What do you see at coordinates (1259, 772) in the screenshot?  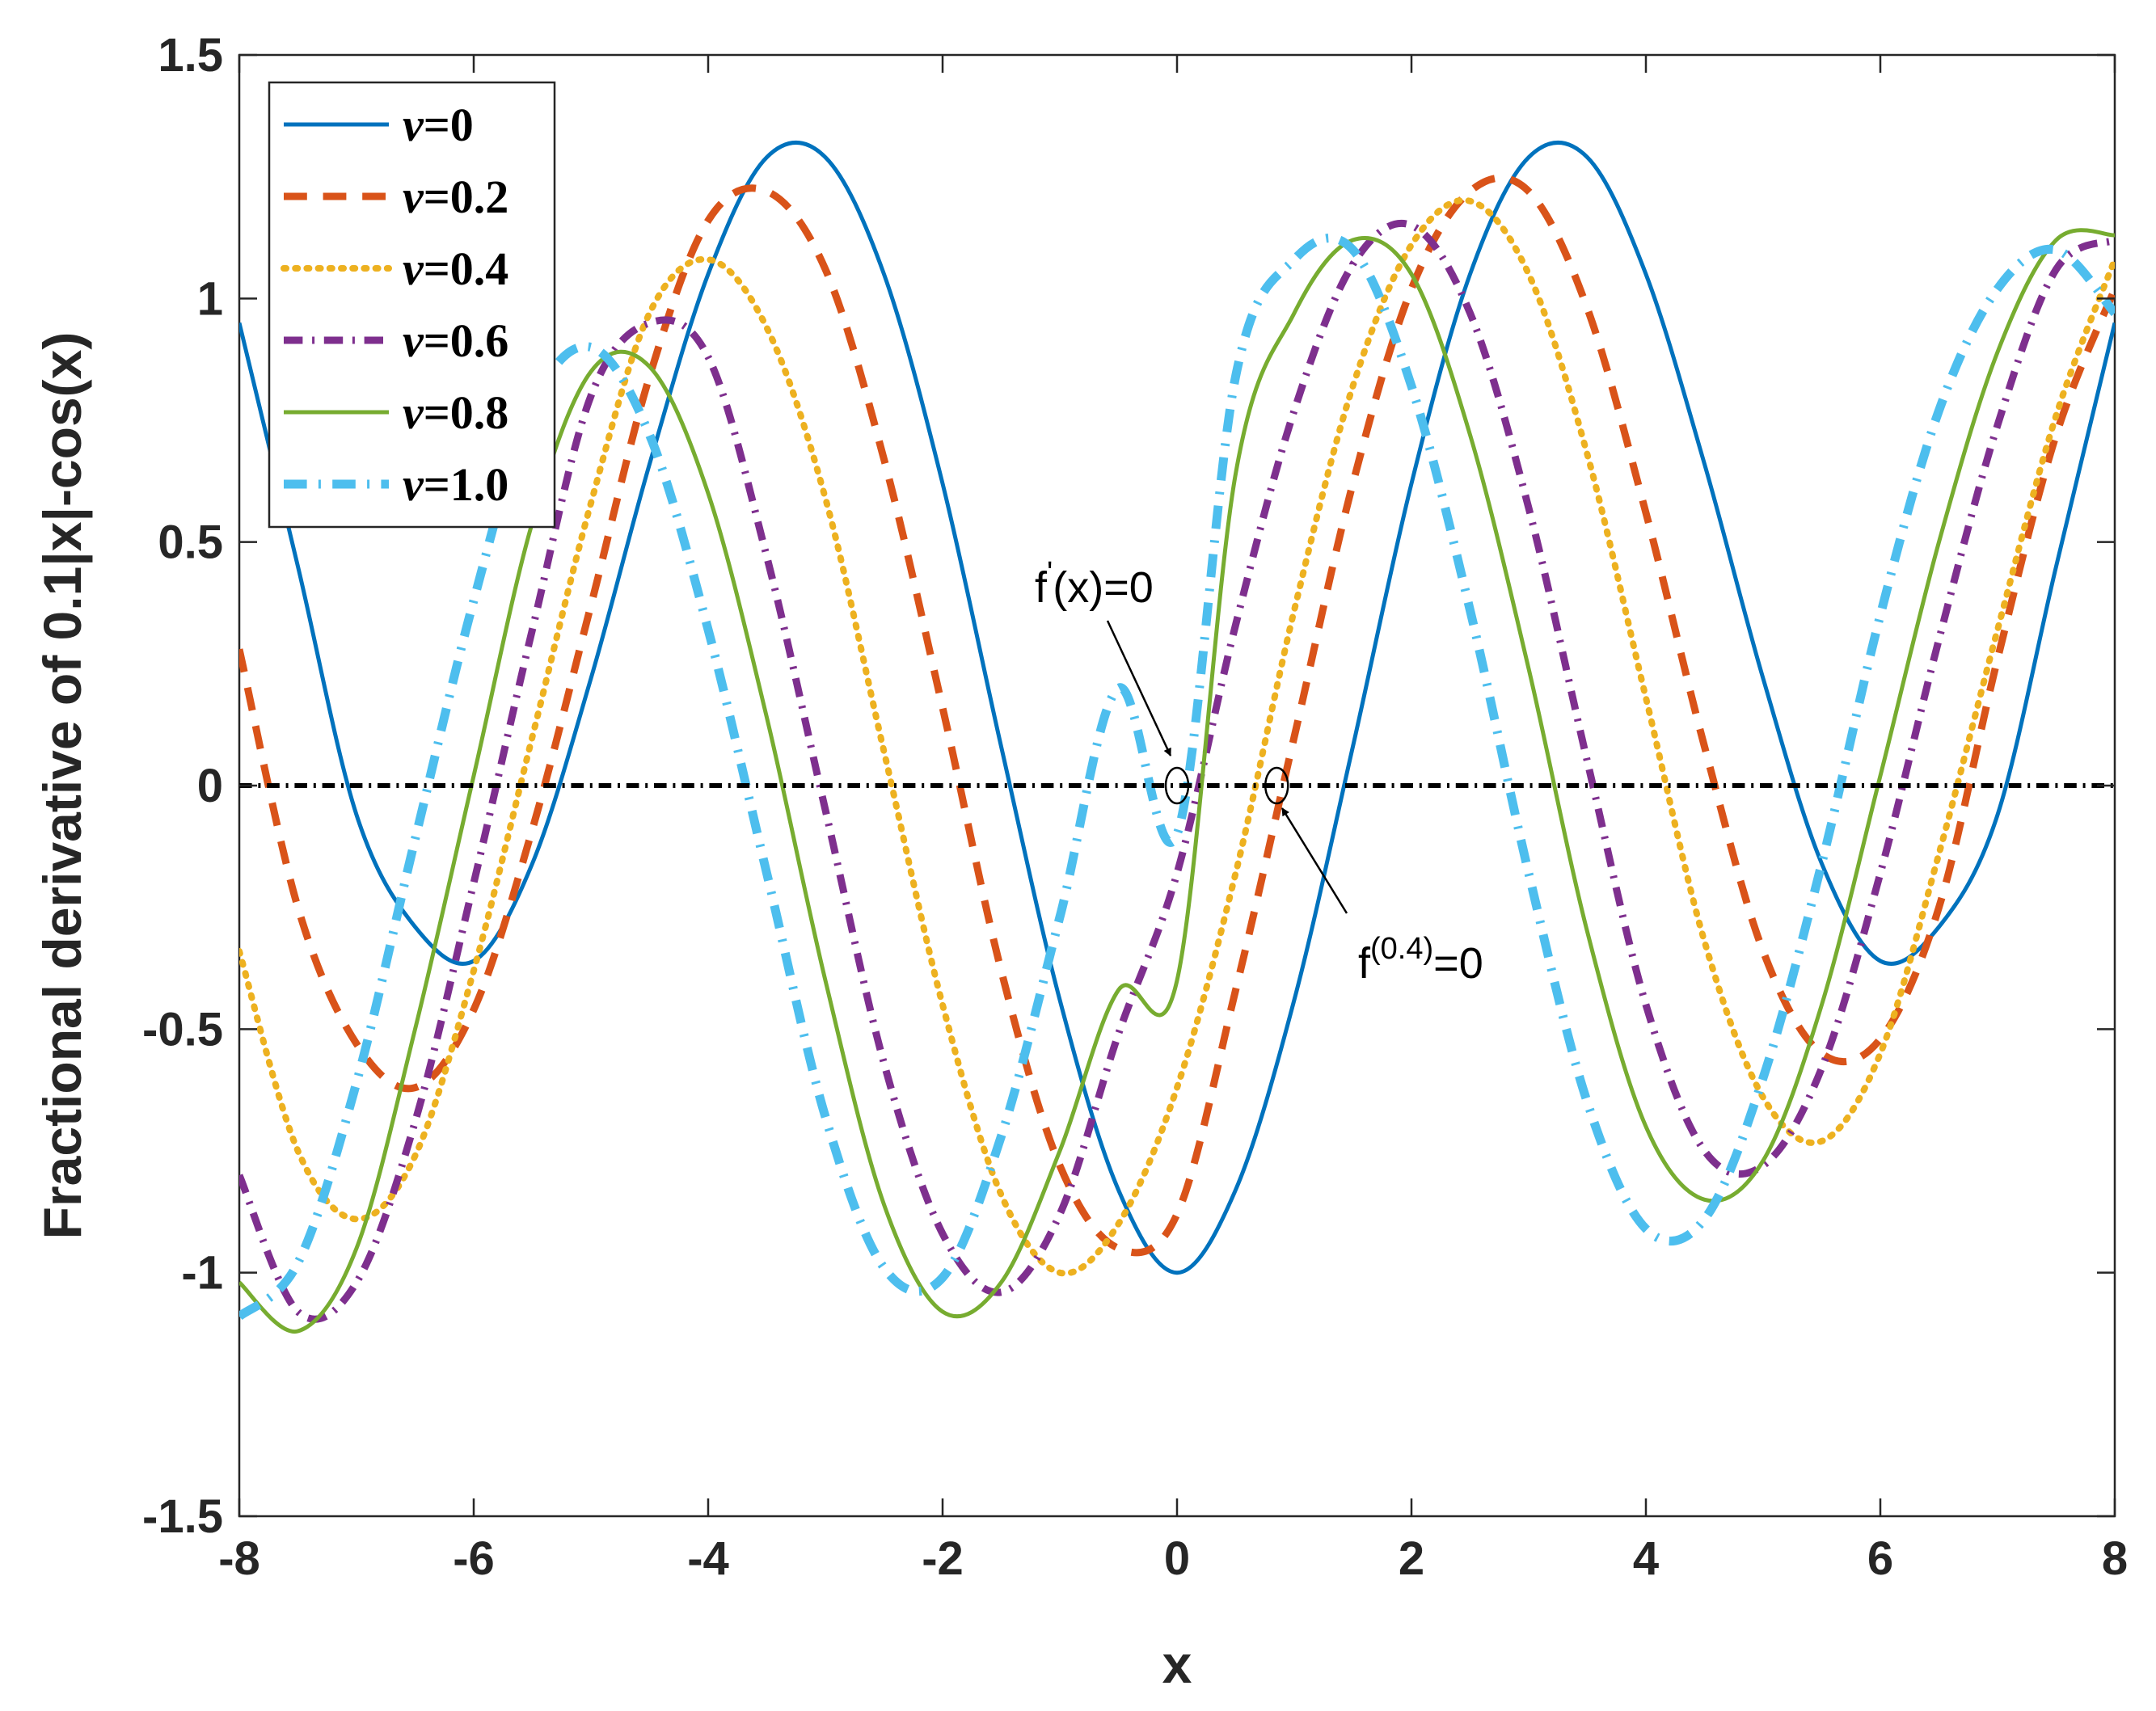 I see `annotation-layer: f'(x)=0 f(0.4)=0` at bounding box center [1259, 772].